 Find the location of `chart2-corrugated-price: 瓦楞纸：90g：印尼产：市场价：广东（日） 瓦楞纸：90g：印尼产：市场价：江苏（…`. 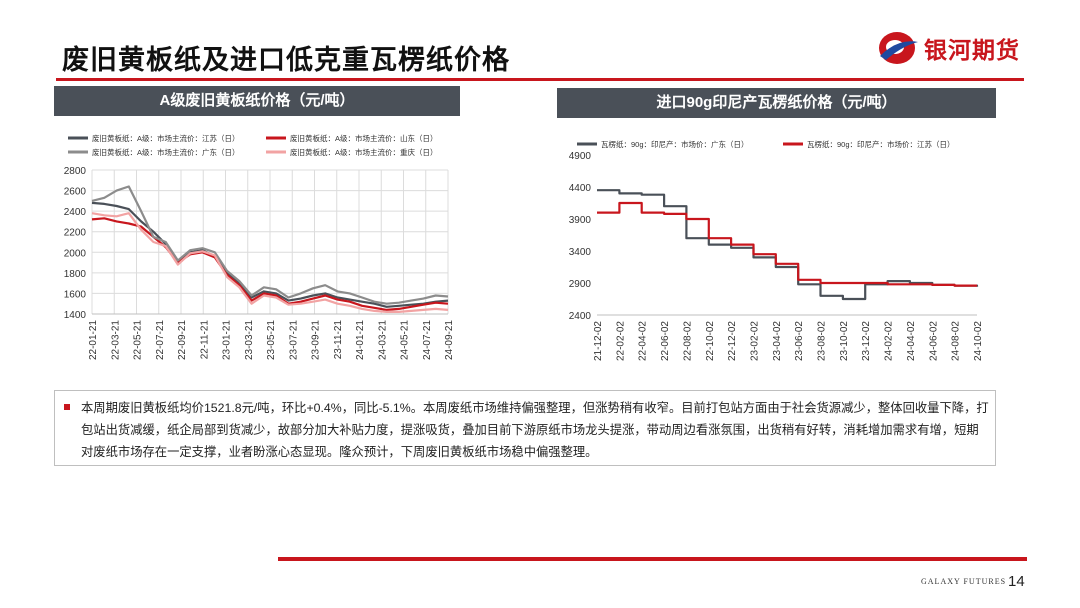

chart2-corrugated-price: 瓦楞纸：90g：印尼产：市场价：广东（日） 瓦楞纸：90g：印尼产：市场价：江苏（… is located at coordinates (776, 250).